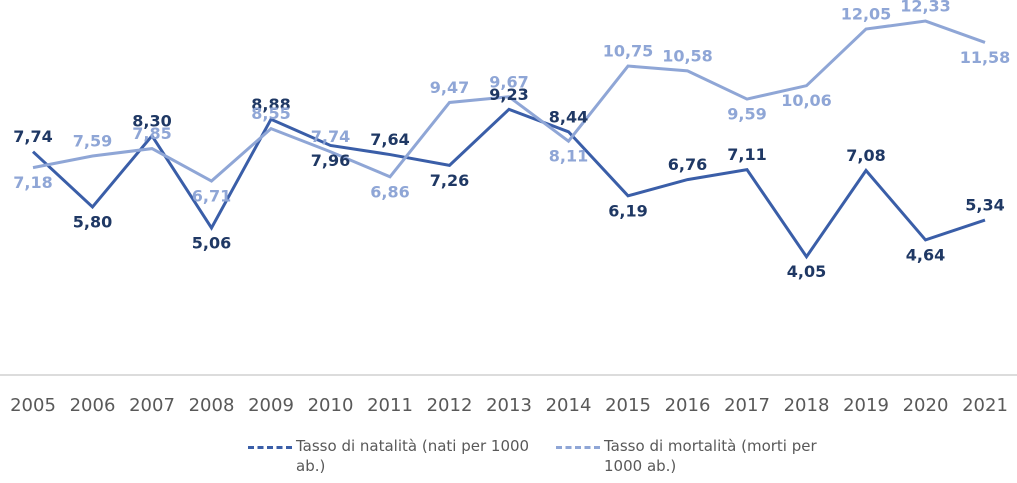  I want to click on legend-item: Tasso di mortalità (morti per 1000 ab.), so click(700, 456).